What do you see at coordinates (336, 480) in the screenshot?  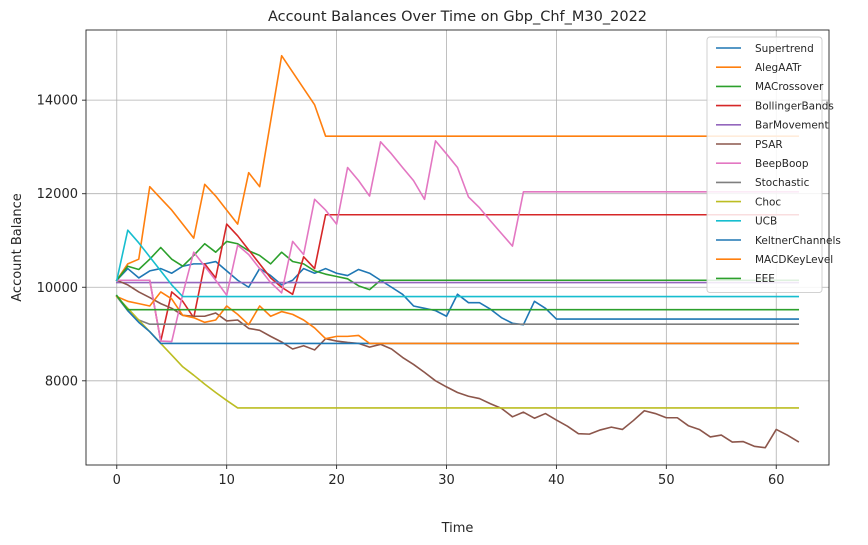 I see `x-tick-label: 20` at bounding box center [336, 480].